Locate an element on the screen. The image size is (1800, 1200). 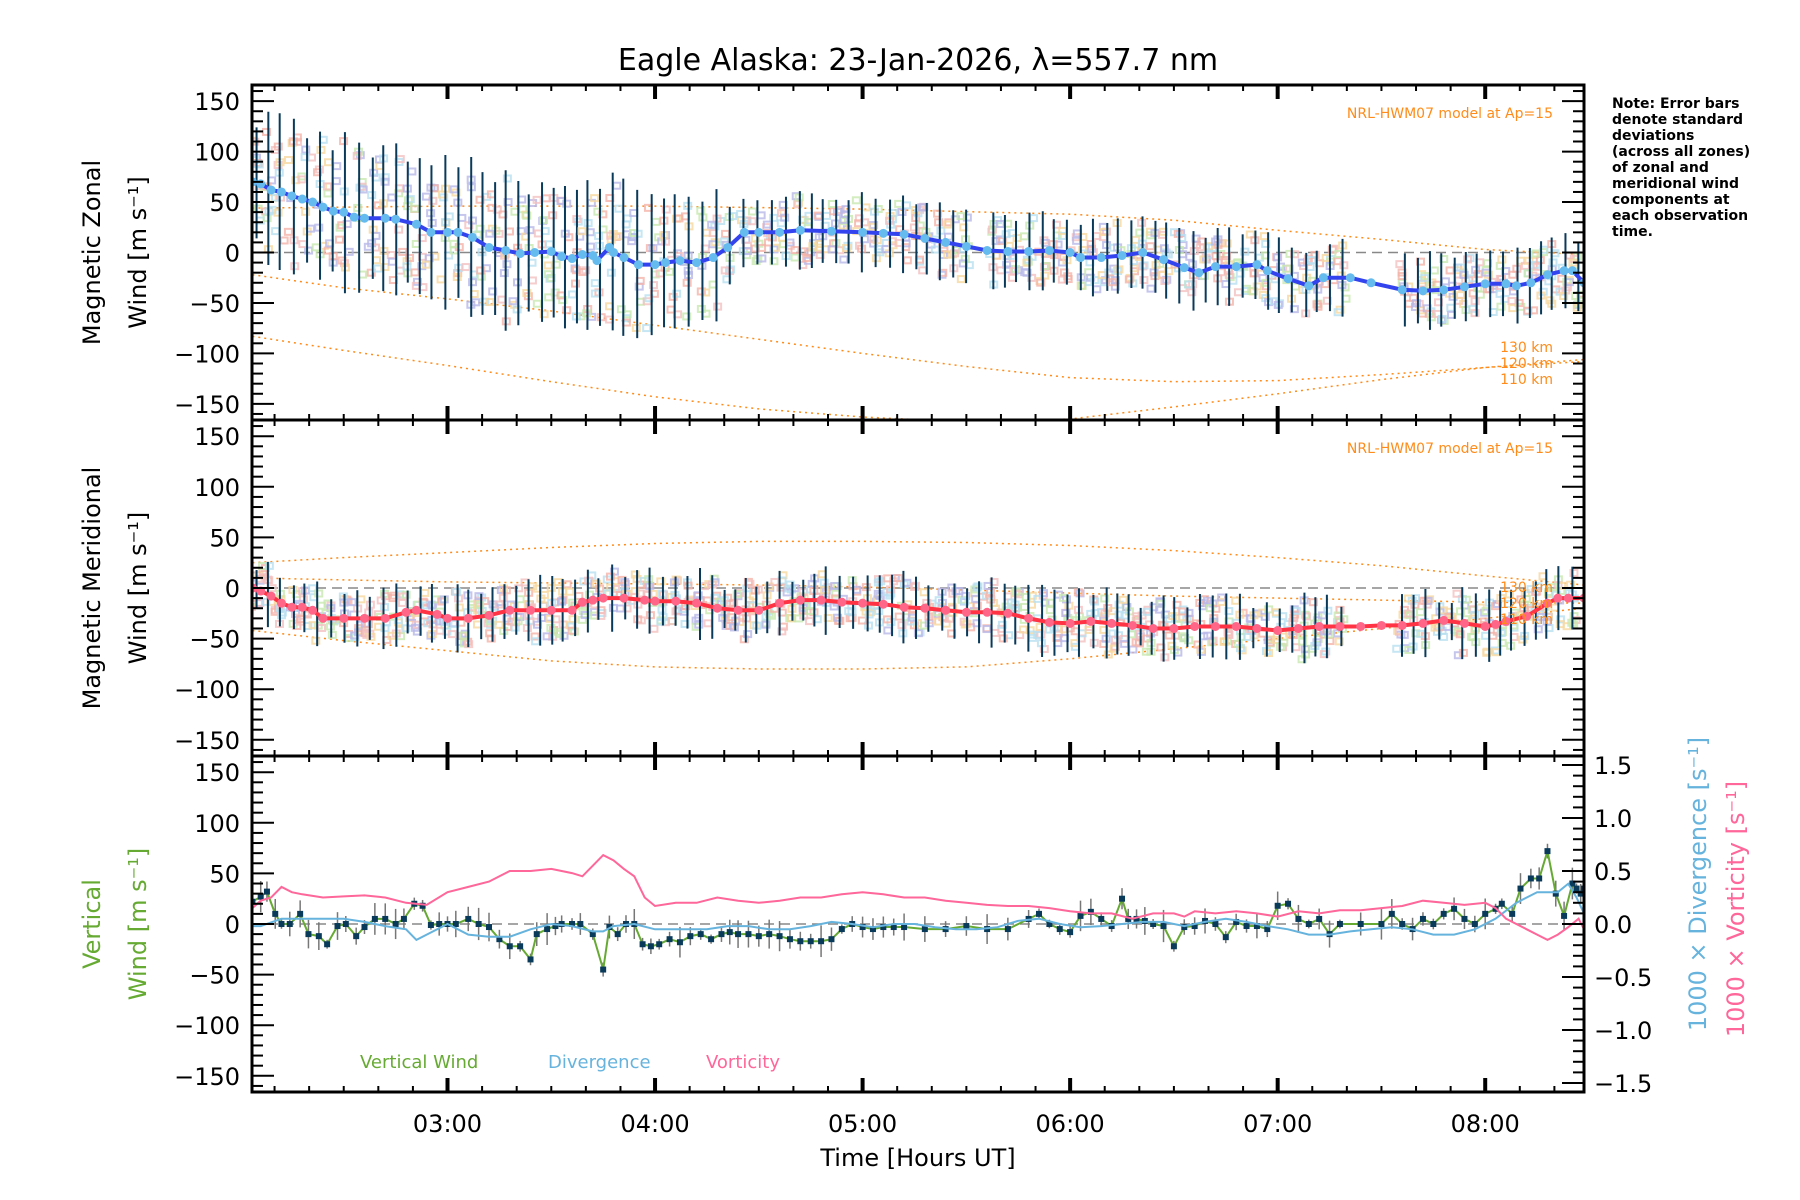
y-tick-label: −50 is located at coordinates (214, 976).